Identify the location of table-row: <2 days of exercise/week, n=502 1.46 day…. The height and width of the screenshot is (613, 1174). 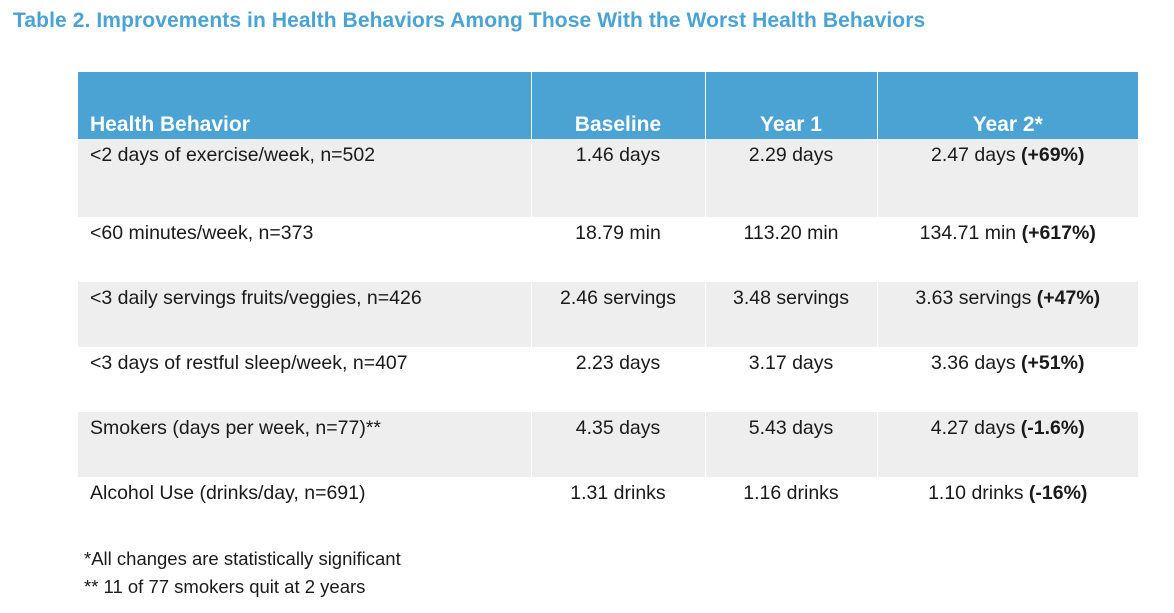
(608, 178).